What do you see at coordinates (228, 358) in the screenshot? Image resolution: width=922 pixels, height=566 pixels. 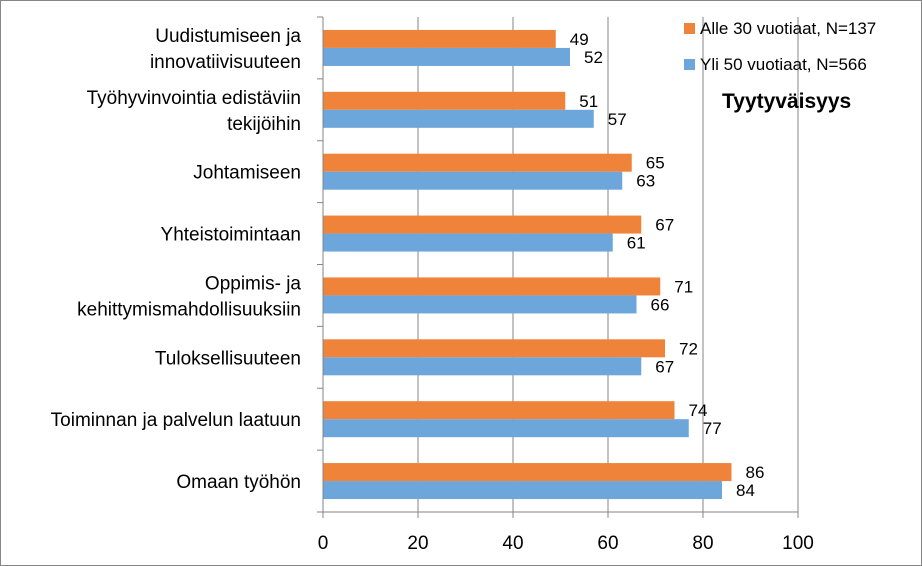 I see `category-label-5: Tuloksellisuuteen` at bounding box center [228, 358].